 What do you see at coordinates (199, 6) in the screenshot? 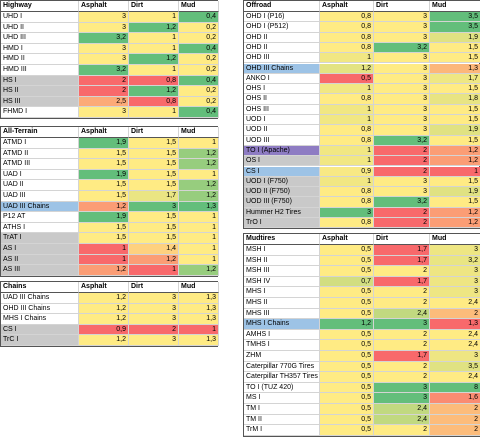
I see `column-header: Mud` at bounding box center [199, 6].